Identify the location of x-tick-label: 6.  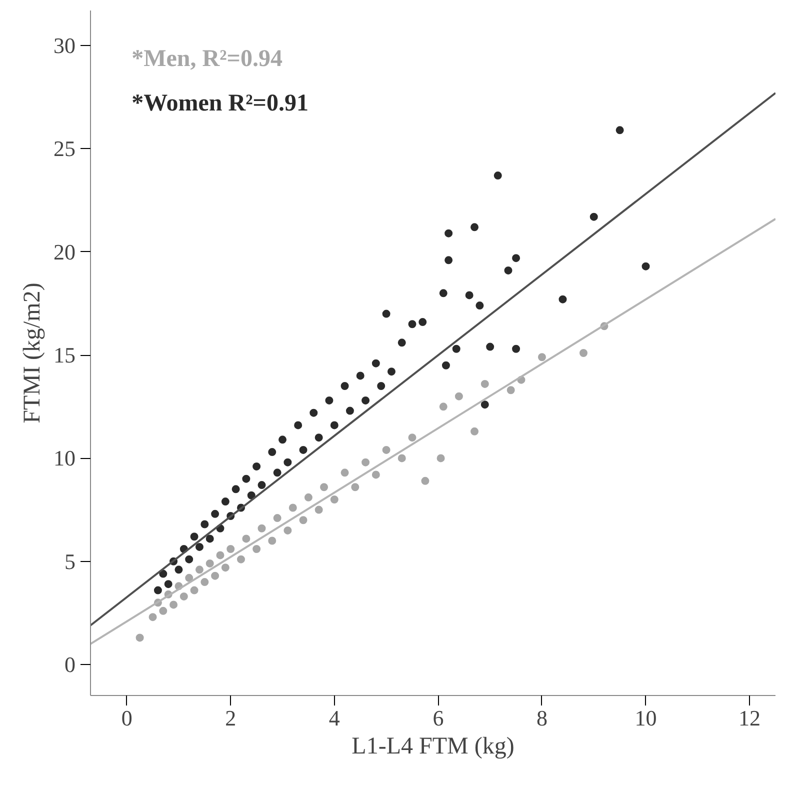
(438, 718).